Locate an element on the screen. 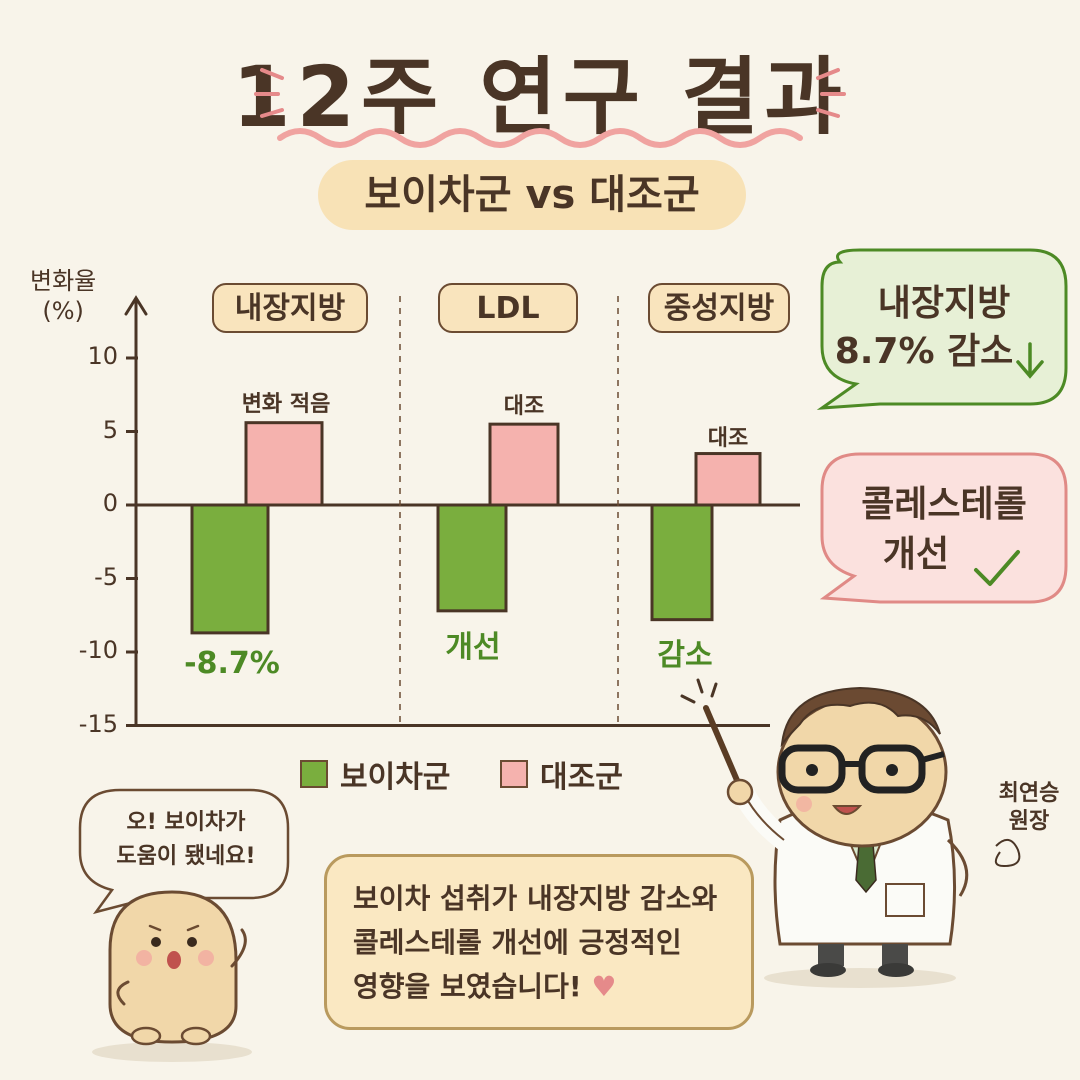 The height and width of the screenshot is (1080, 1080). legend-swatch-treatment is located at coordinates (314, 774).